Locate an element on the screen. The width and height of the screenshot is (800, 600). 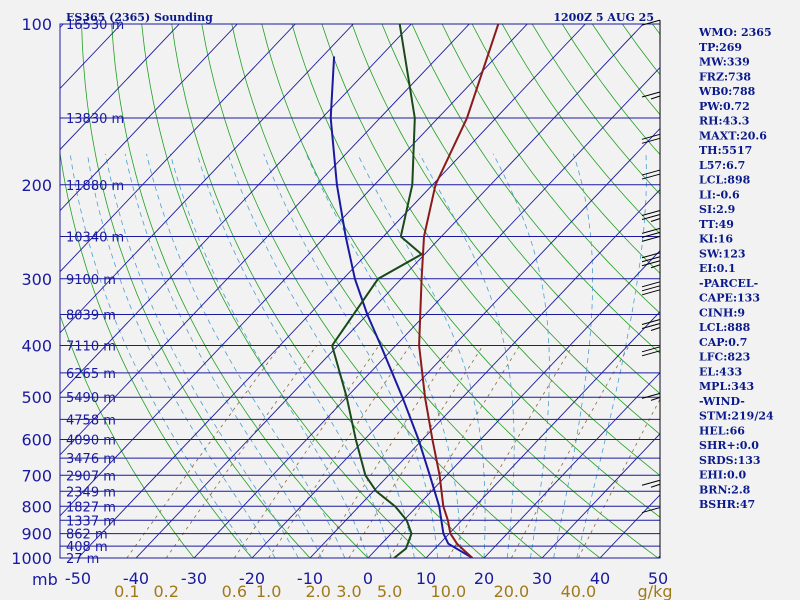
dewpoint-trace is located at coordinates (377, 291).